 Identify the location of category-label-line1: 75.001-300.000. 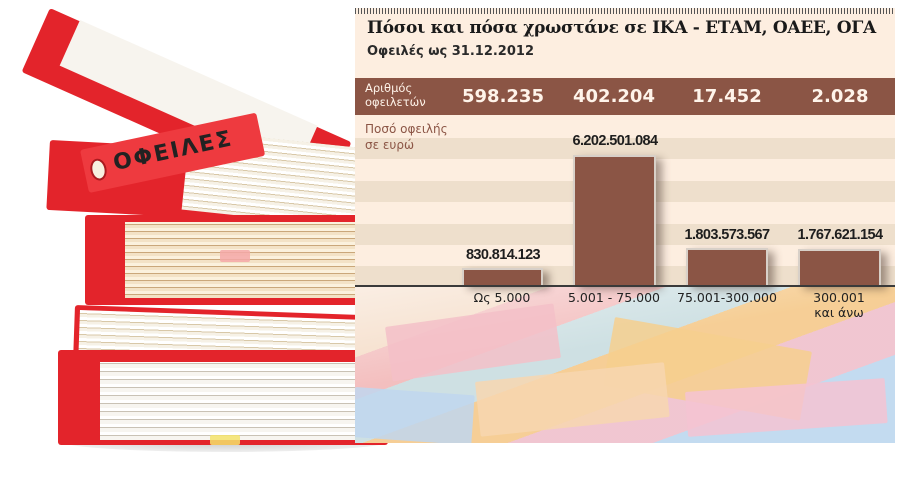
(727, 297).